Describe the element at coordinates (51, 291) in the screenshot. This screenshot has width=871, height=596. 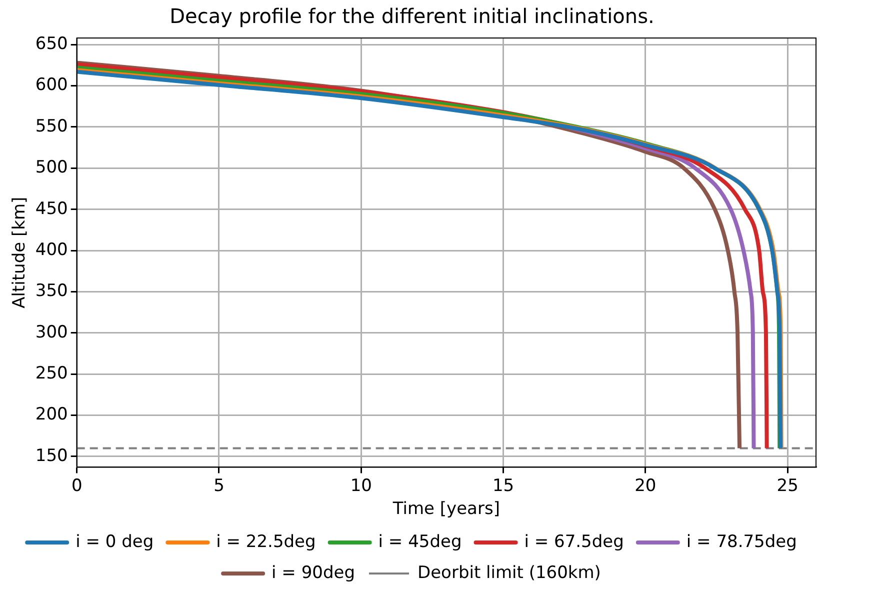
I see `y-tick-label: 350` at that location.